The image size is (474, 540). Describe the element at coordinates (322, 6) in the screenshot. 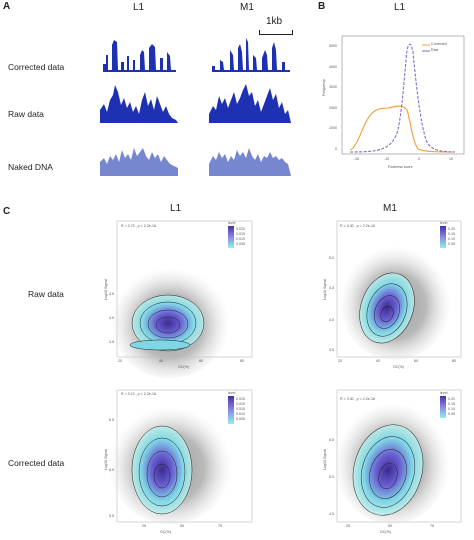

I see `panel-b-letter: B` at that location.